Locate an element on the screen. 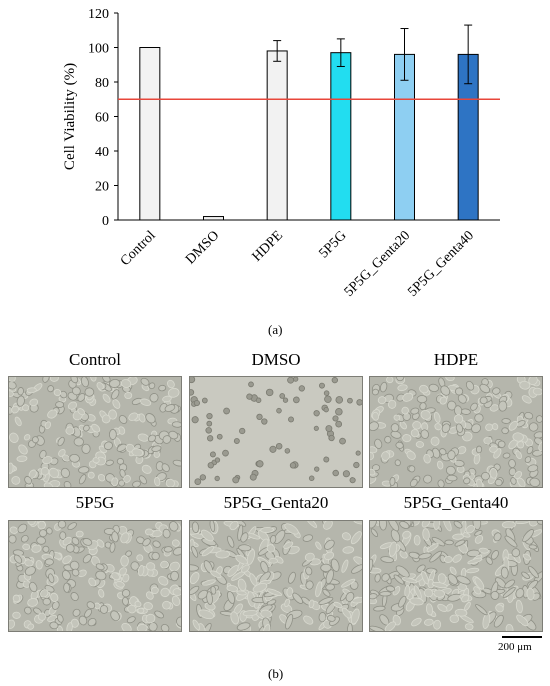  scale-bar-label: 200 μm is located at coordinates (515, 647).